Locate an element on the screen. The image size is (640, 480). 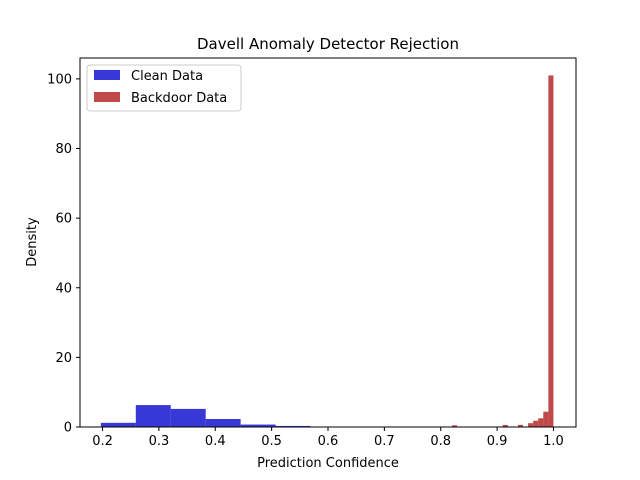
legend-label-backdoor-data: Backdoor Data is located at coordinates (179, 98).